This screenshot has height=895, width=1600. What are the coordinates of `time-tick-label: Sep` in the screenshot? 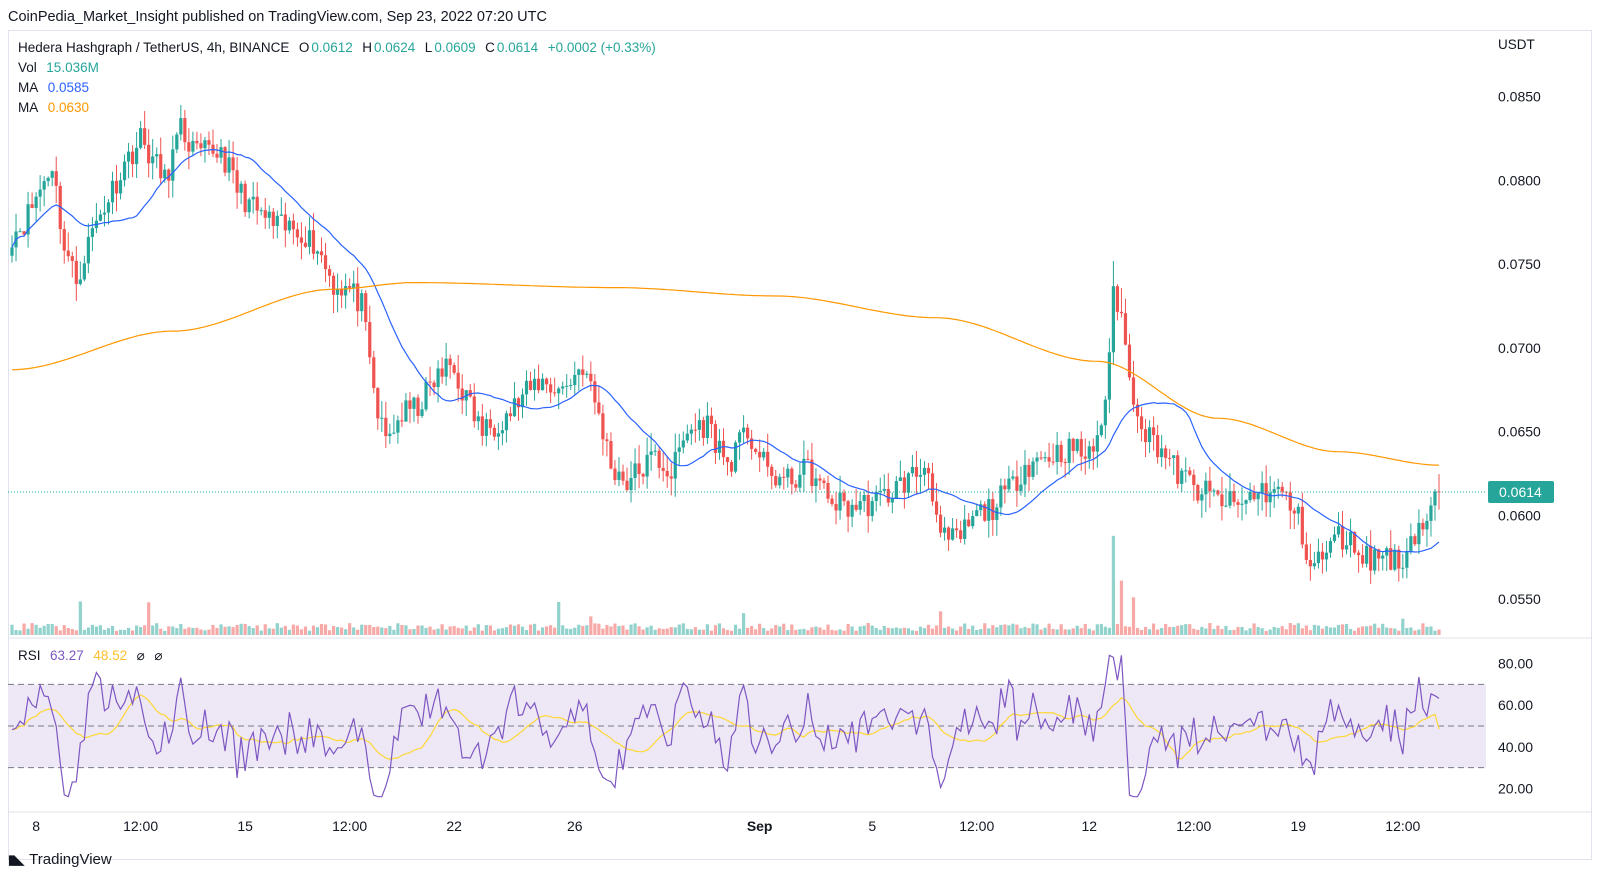 It's located at (760, 826).